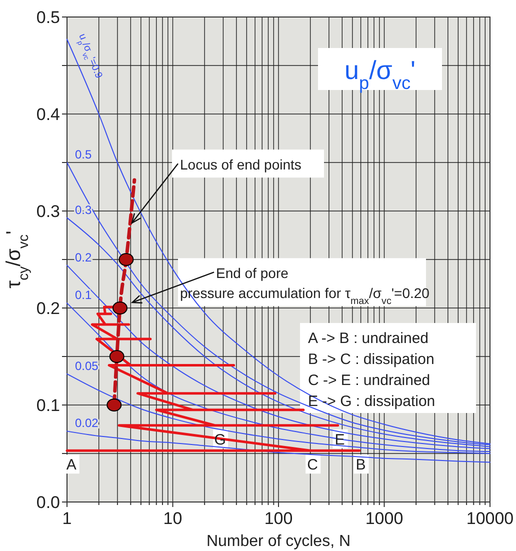  What do you see at coordinates (48, 405) in the screenshot?
I see `y-tick-label: 0.1` at bounding box center [48, 405].